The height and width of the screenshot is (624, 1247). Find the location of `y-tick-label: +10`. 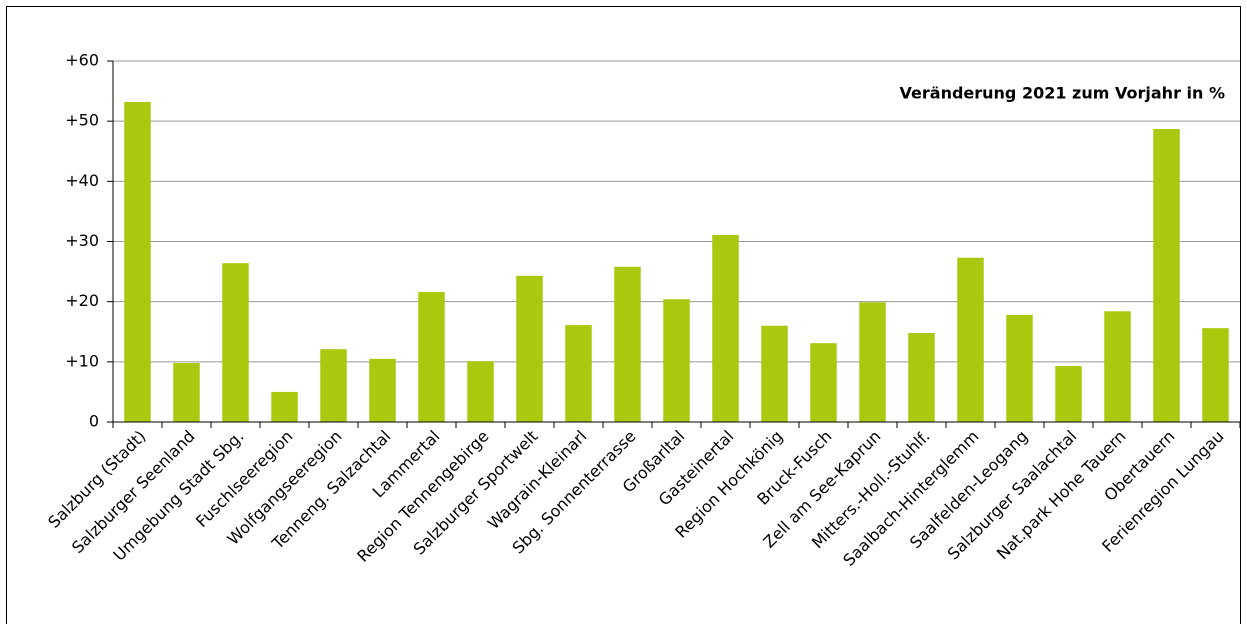

y-tick-label: +10 is located at coordinates (82, 360).